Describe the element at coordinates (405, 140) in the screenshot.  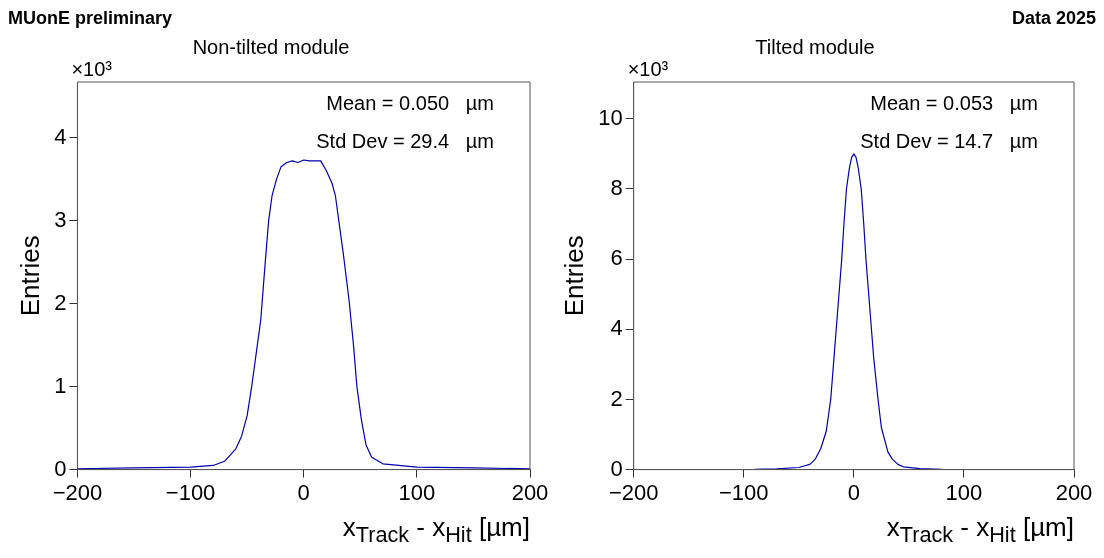
I see `annotation: Std Dev = 29.4 µm` at that location.